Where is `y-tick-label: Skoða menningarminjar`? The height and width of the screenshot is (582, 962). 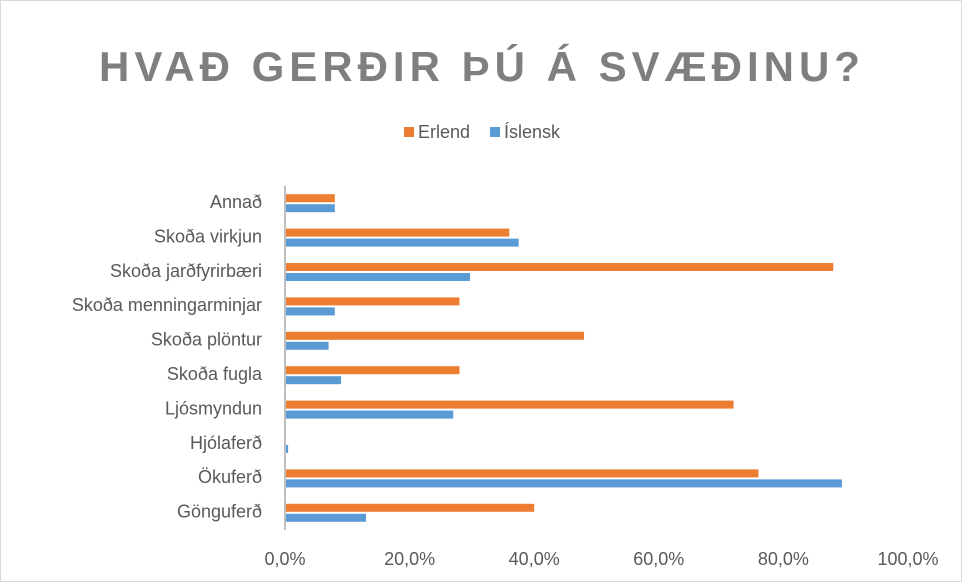 y-tick-label: Skoða menningarminjar is located at coordinates (167, 305).